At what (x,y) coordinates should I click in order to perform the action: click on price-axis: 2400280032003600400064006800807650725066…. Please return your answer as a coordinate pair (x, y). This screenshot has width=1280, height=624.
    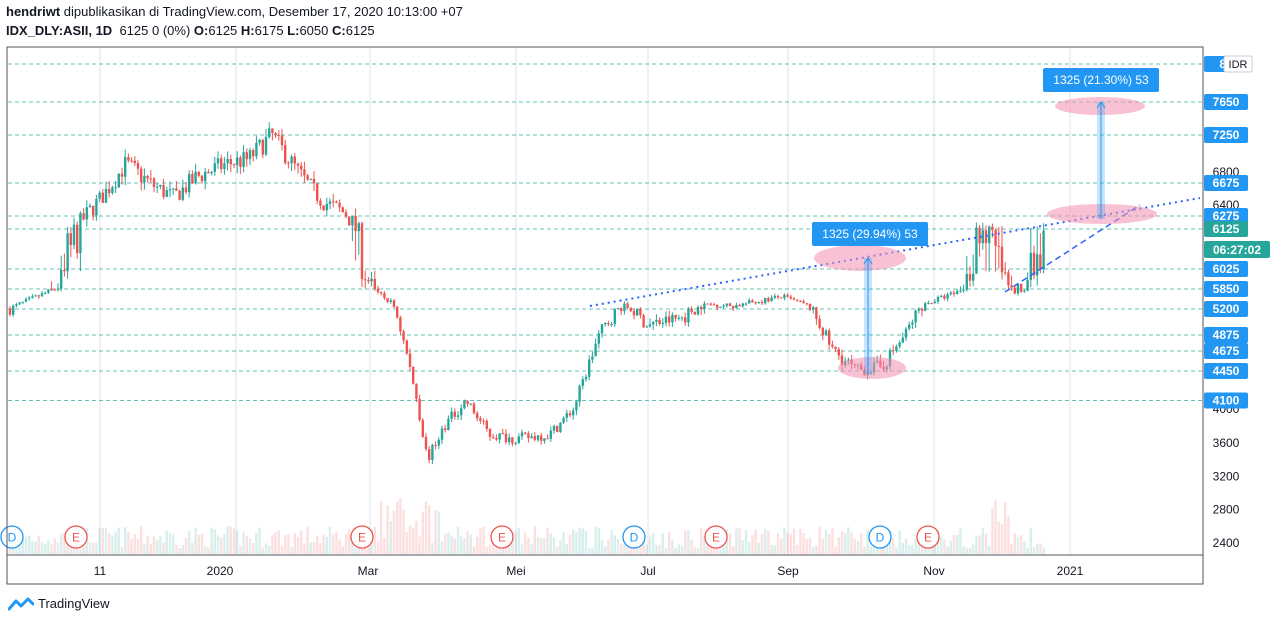
    Looking at the image, I should click on (1237, 303).